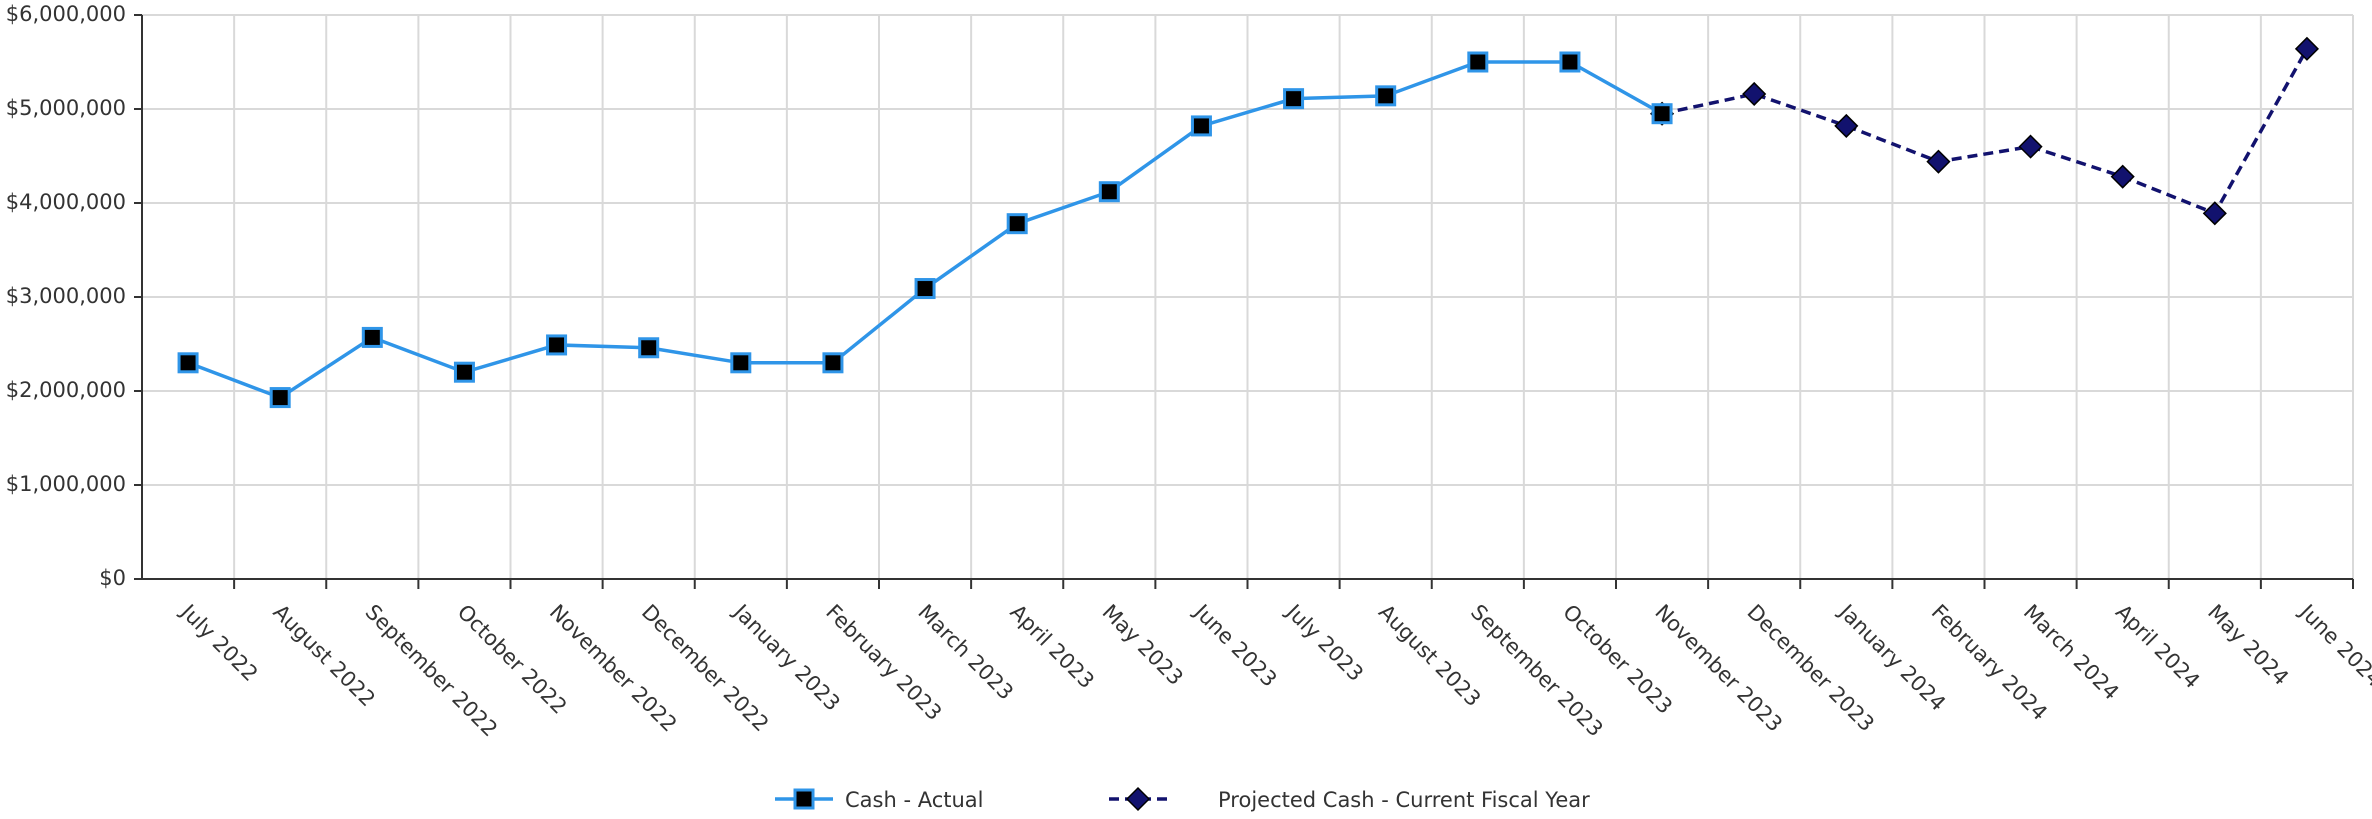 Image resolution: width=2372 pixels, height=819 pixels. What do you see at coordinates (66, 390) in the screenshot?
I see `y-tick-label: $2,000,000` at bounding box center [66, 390].